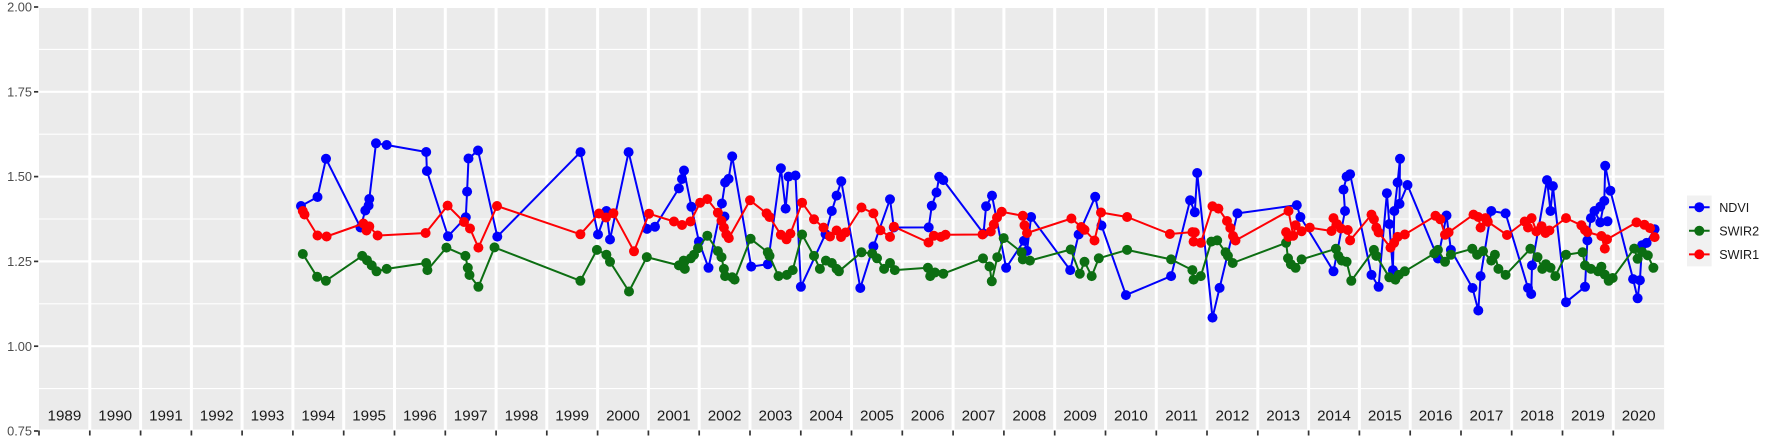  I want to click on svg-text: 2018, so click(1537, 416).